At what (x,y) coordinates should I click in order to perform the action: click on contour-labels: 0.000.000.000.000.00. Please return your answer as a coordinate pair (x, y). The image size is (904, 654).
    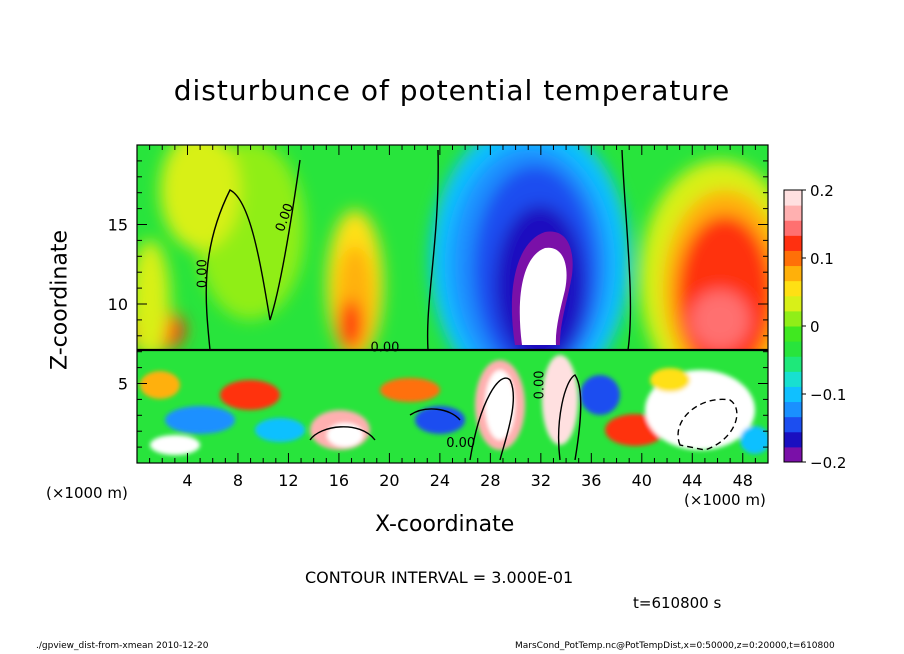
    Looking at the image, I should click on (371, 326).